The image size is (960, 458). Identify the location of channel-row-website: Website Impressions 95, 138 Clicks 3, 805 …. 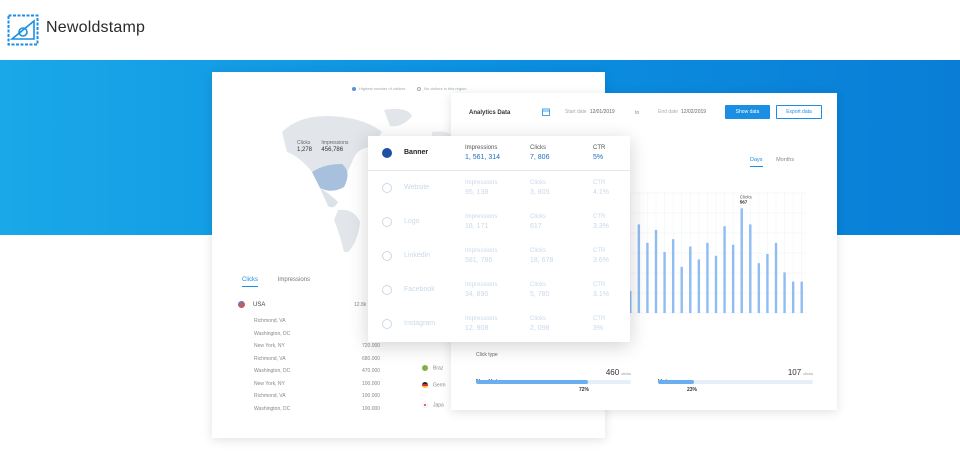
(499, 188).